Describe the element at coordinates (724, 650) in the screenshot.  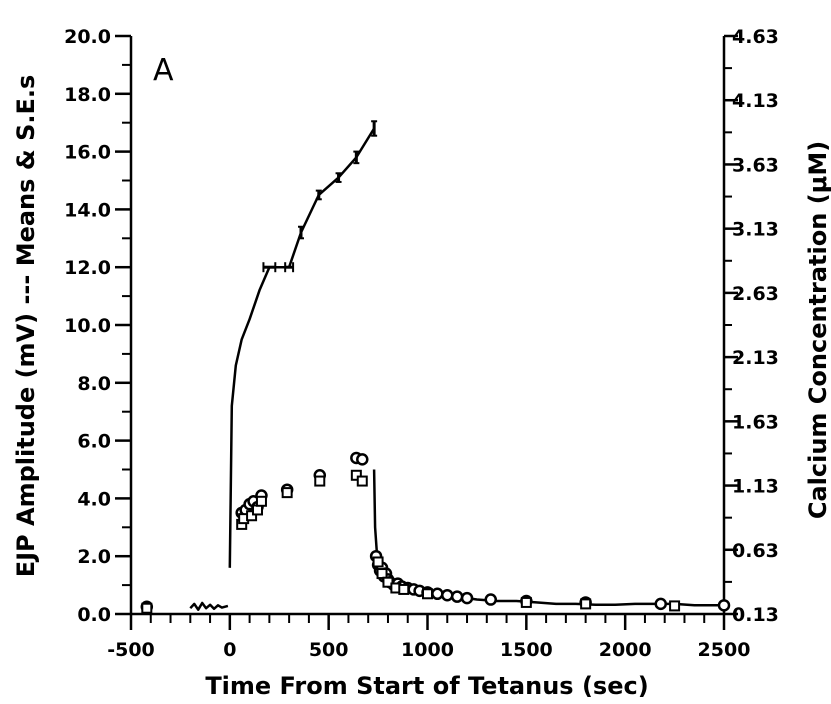
I see `x-tick-label: 2500` at that location.